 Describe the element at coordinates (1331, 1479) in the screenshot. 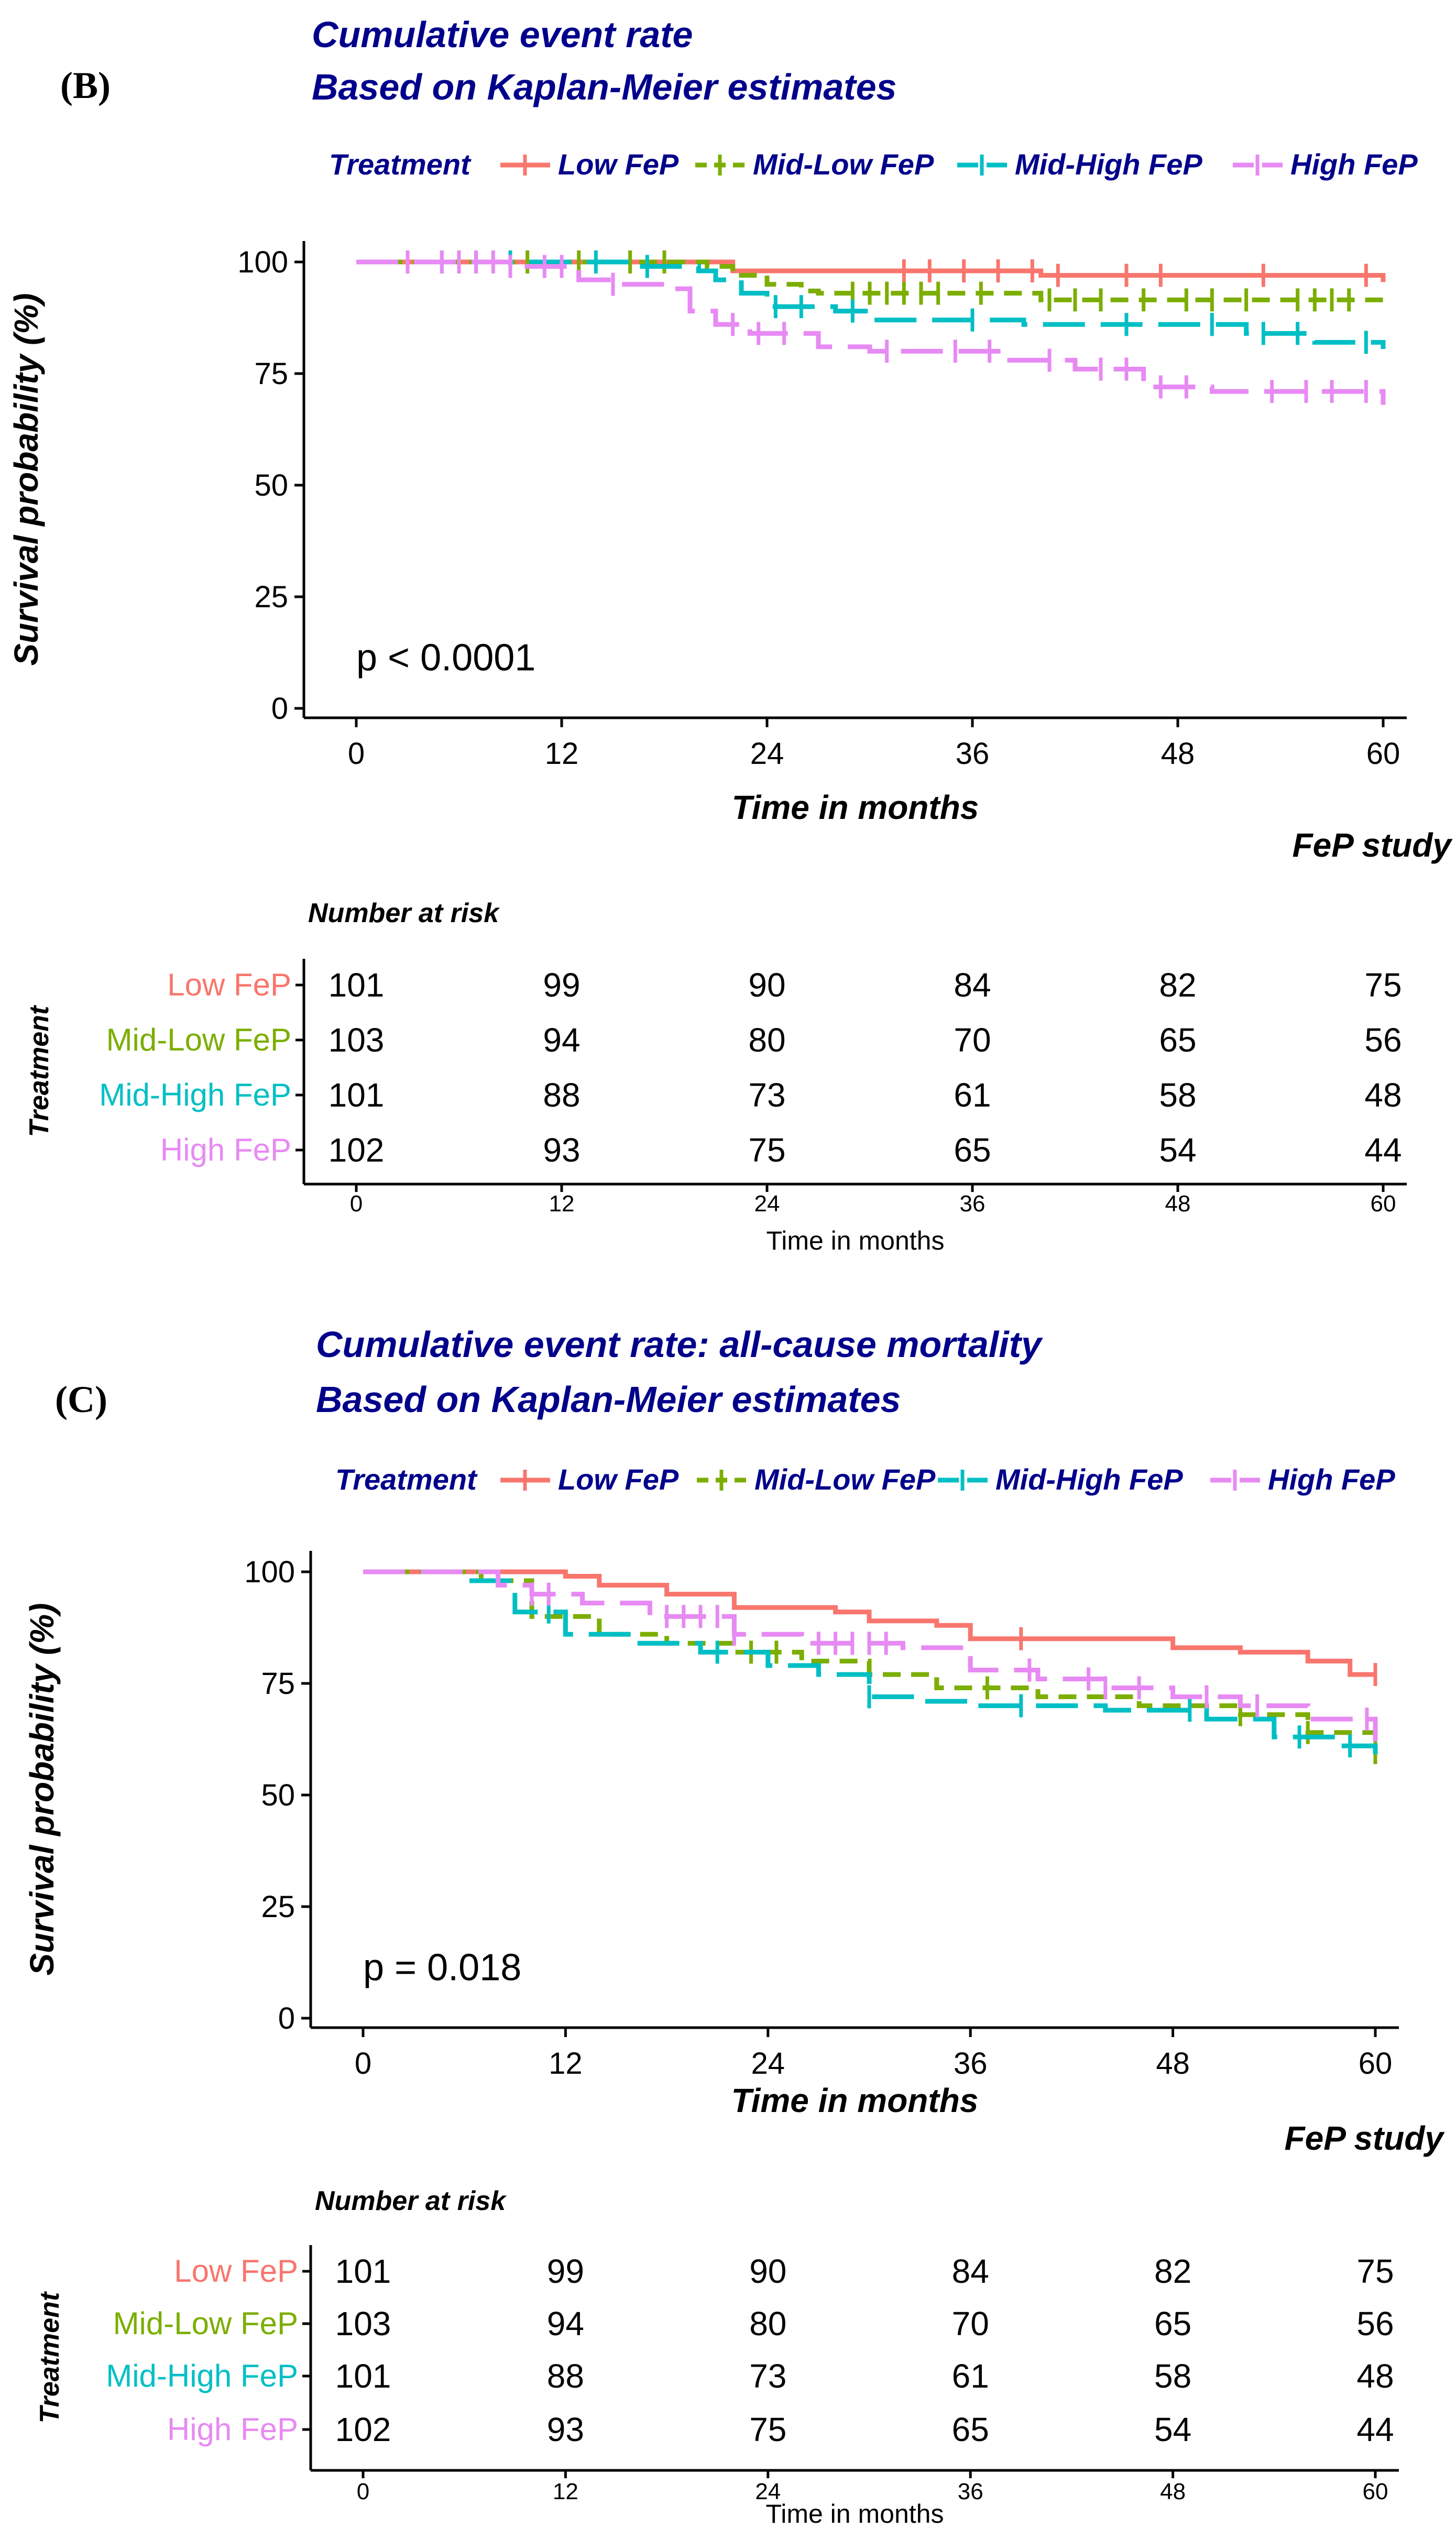

I see `legend-label: High FeP` at that location.